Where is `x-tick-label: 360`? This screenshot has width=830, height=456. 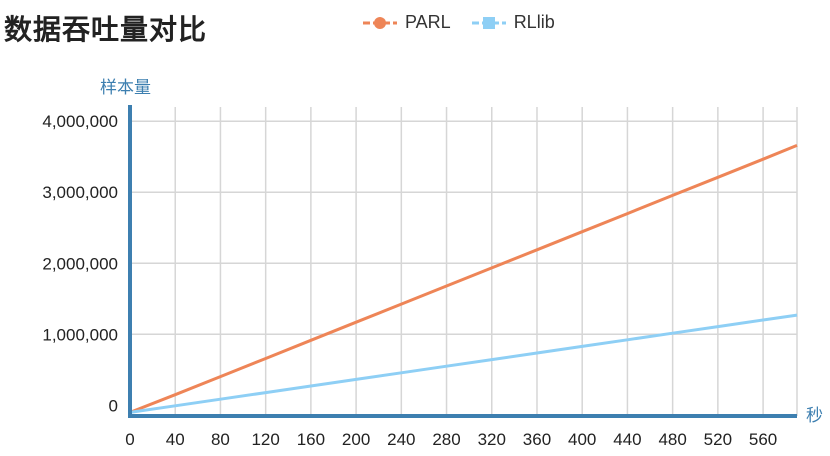 x-tick-label: 360 is located at coordinates (537, 439).